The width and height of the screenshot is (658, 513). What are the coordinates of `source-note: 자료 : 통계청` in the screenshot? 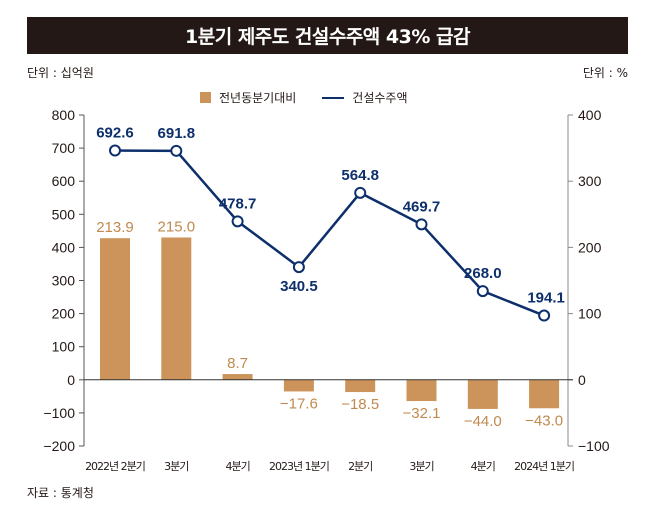 It's located at (60, 493).